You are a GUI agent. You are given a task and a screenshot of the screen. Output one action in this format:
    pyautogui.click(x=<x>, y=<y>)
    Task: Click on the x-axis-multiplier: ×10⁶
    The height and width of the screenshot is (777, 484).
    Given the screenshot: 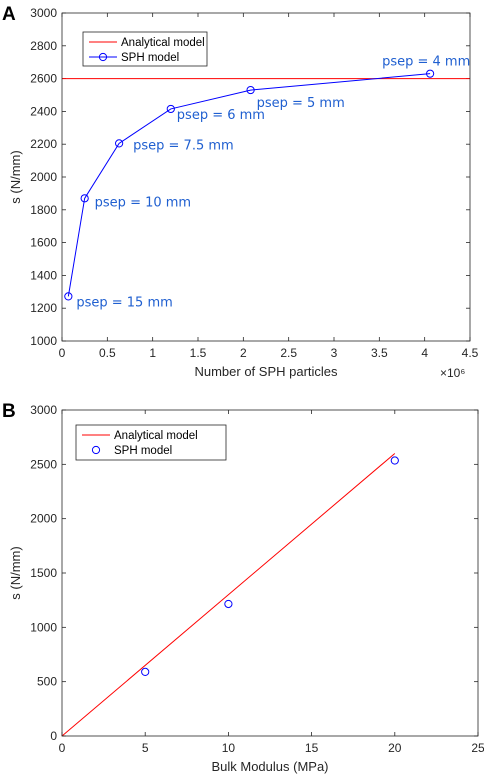 What is the action you would take?
    pyautogui.click(x=452, y=373)
    